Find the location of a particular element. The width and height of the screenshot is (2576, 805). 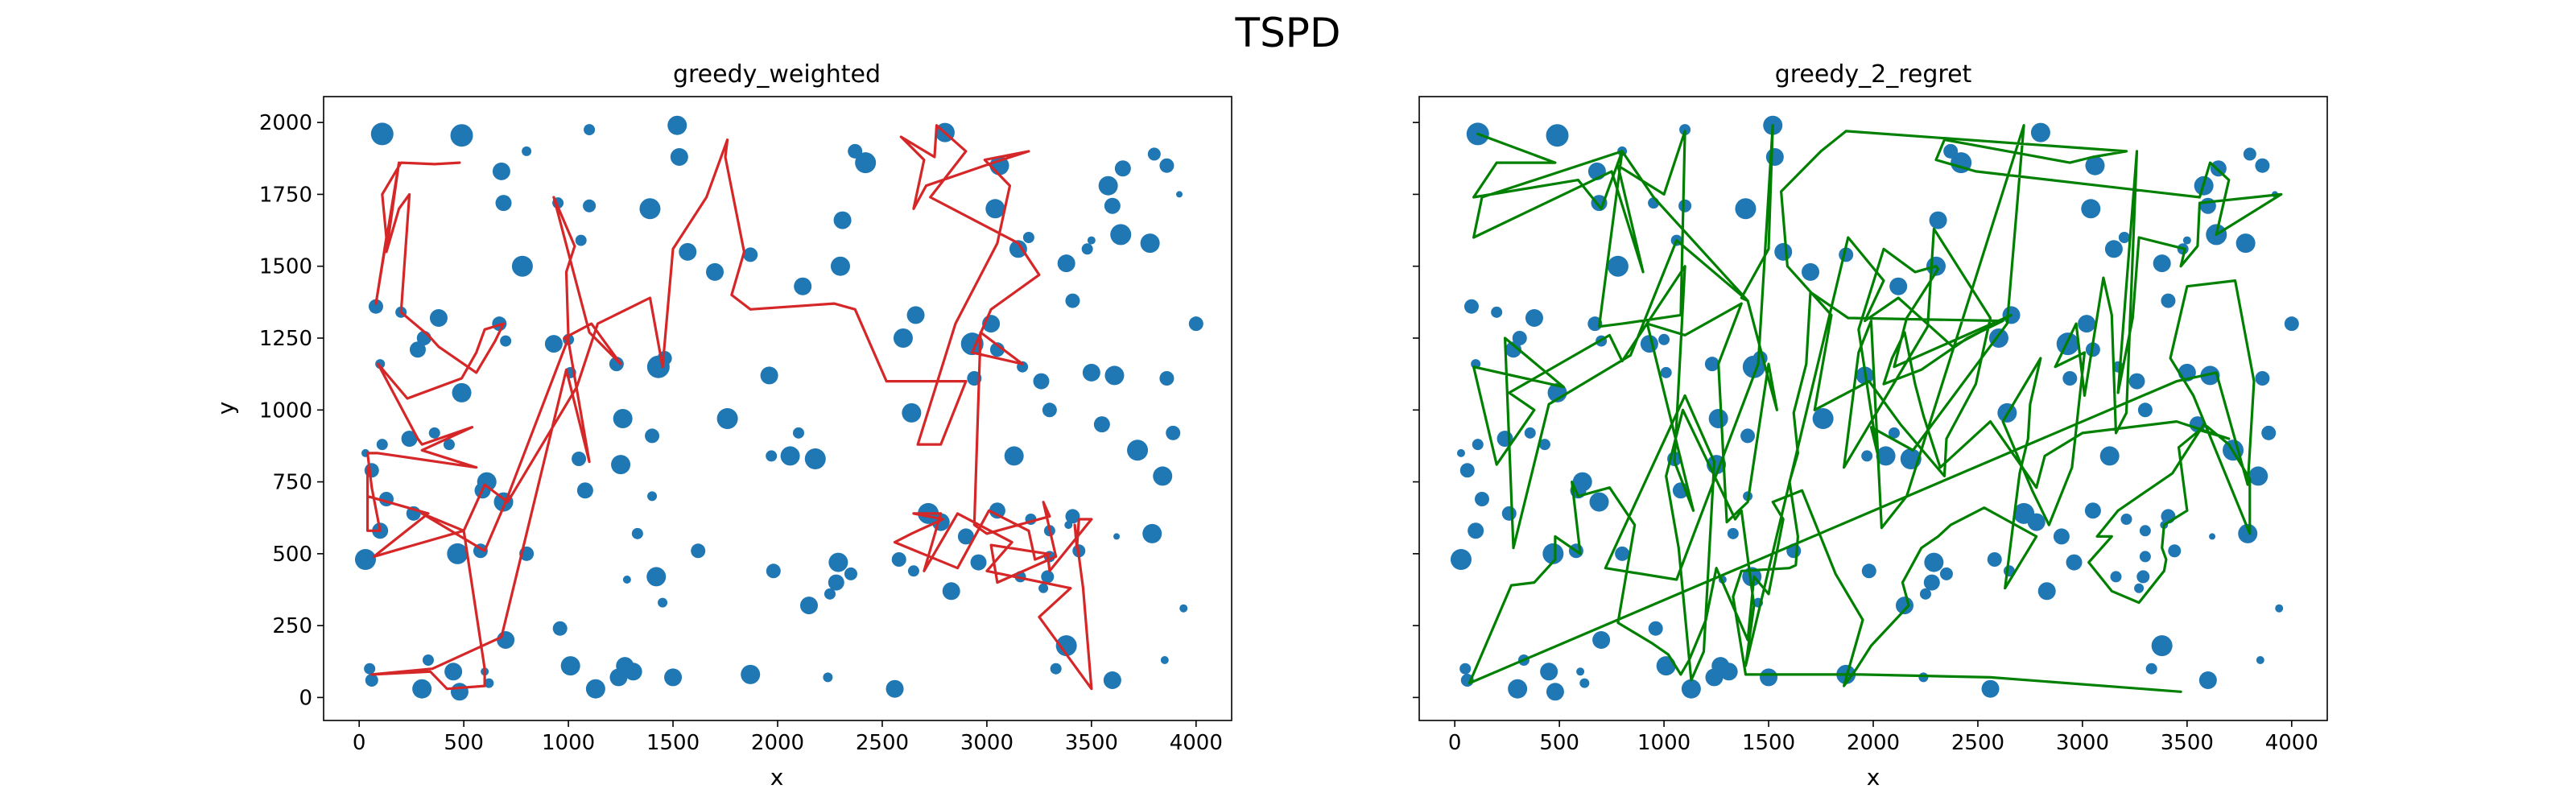

x-tick-label: 500 is located at coordinates (464, 743).